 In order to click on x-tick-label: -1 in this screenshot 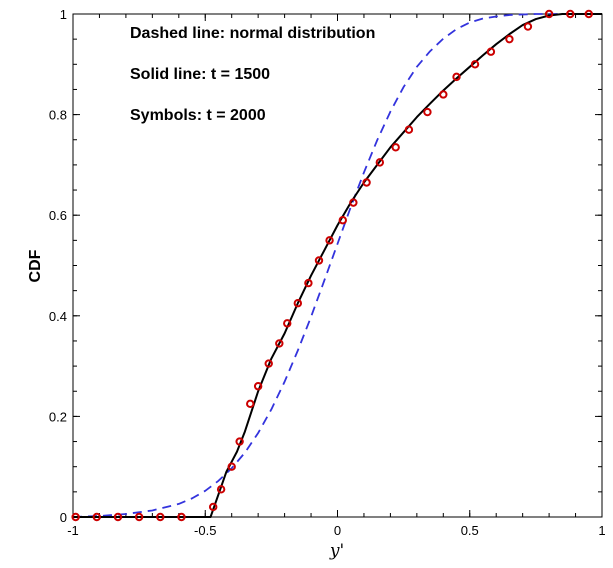, I will do `click(73, 530)`.